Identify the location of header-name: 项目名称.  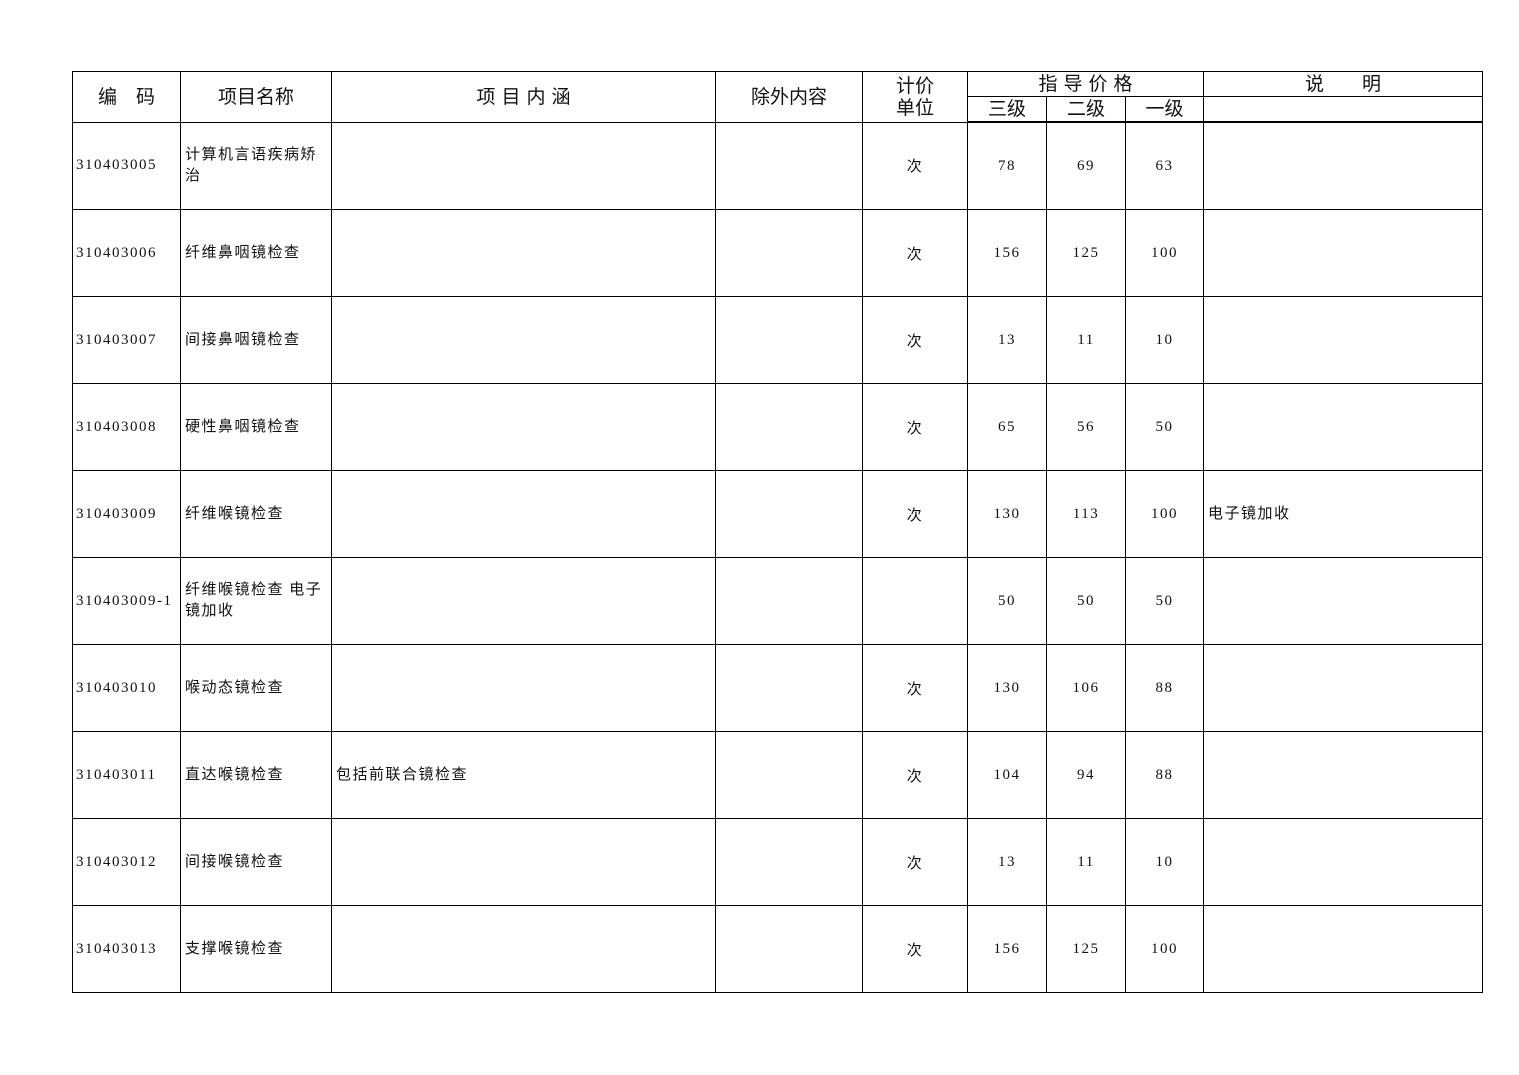
(256, 97).